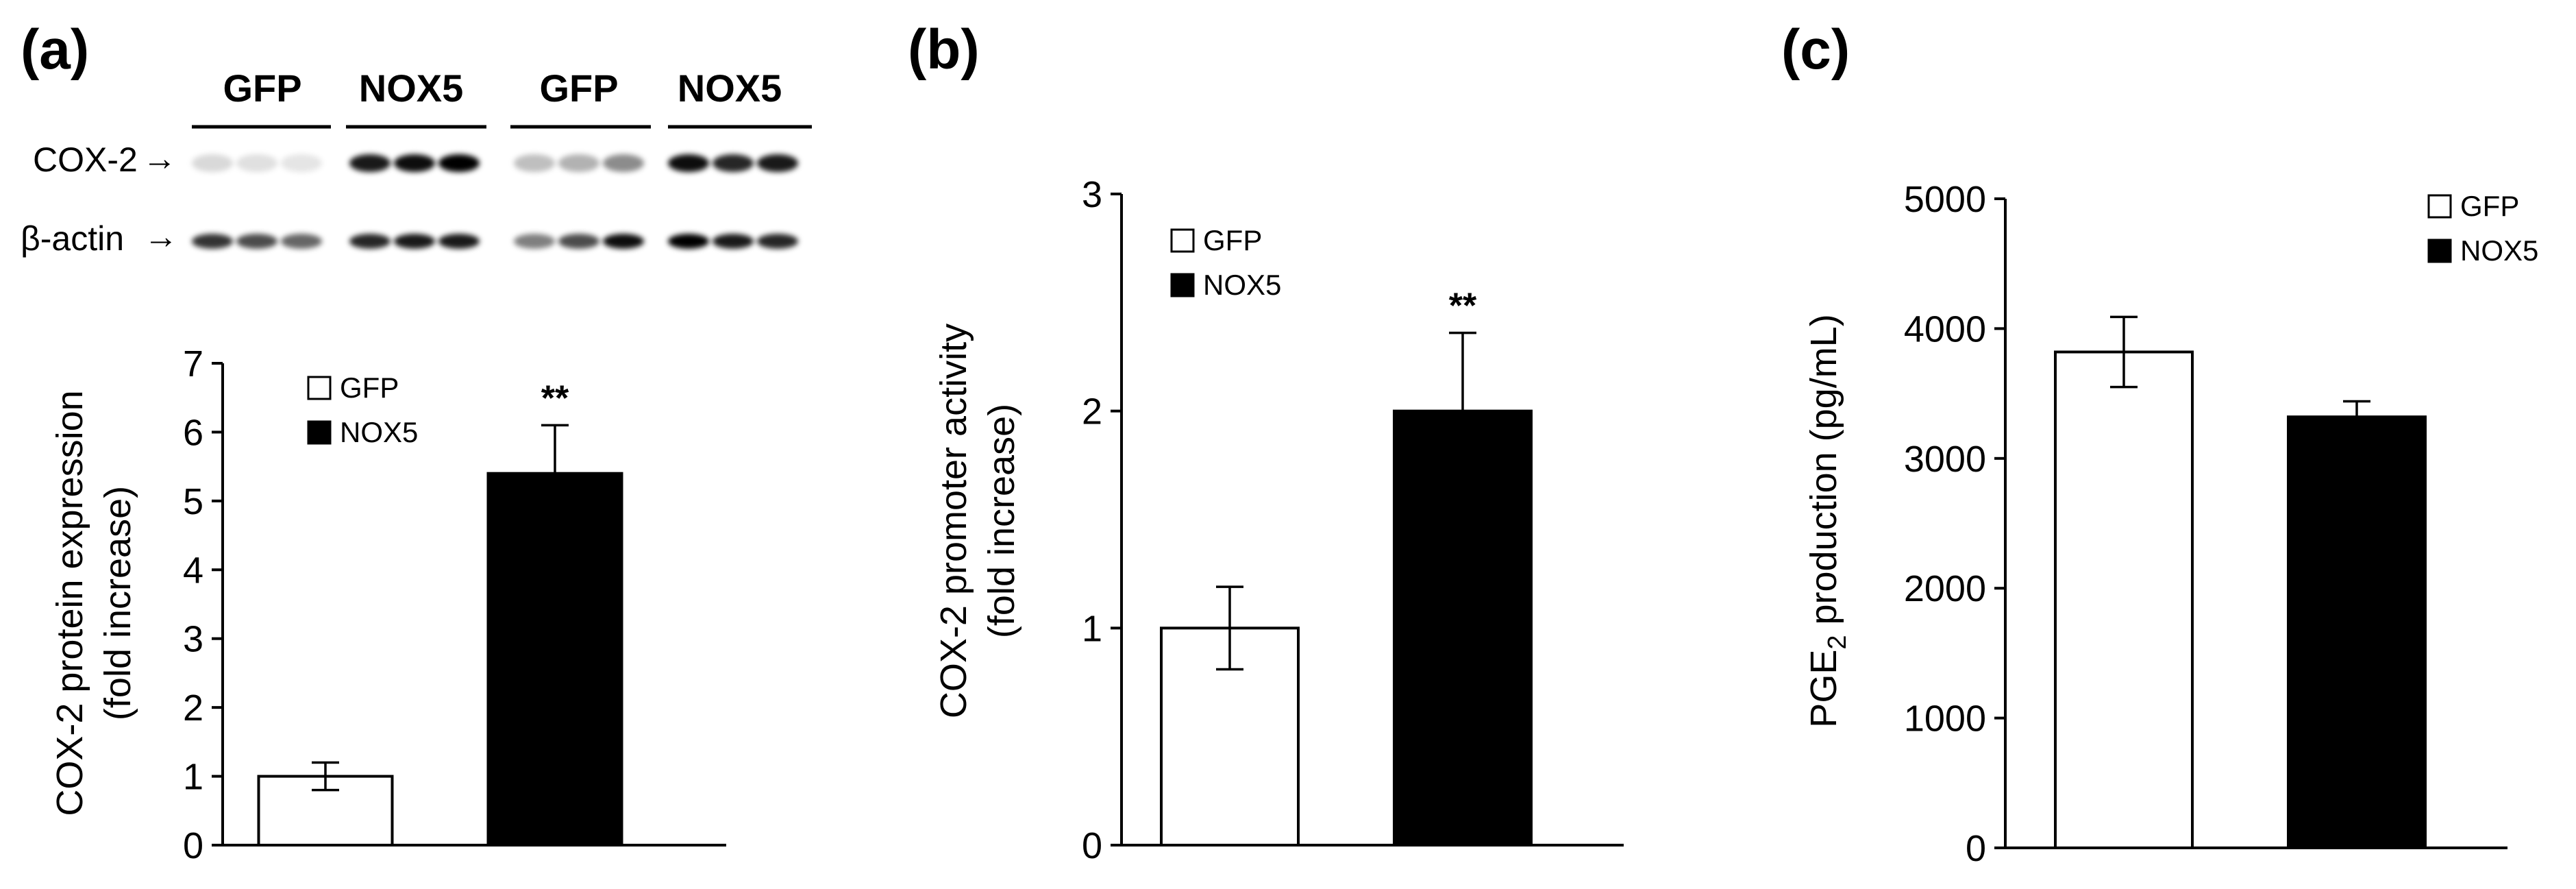  What do you see at coordinates (193, 364) in the screenshot?
I see `y-tick-label: 7` at bounding box center [193, 364].